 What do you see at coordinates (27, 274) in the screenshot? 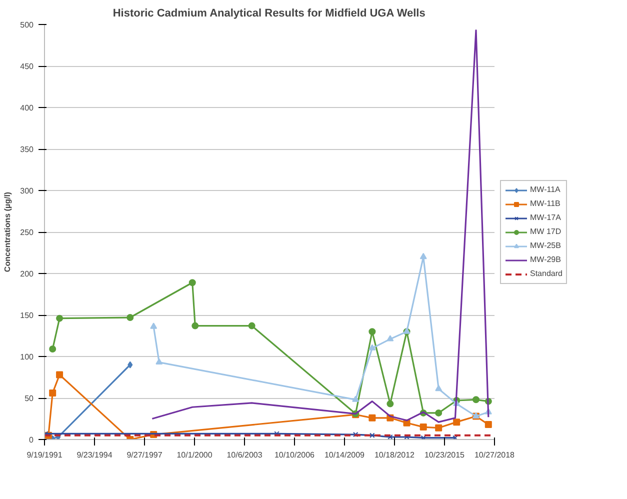
I see `y-tick-label: 200` at bounding box center [27, 274].